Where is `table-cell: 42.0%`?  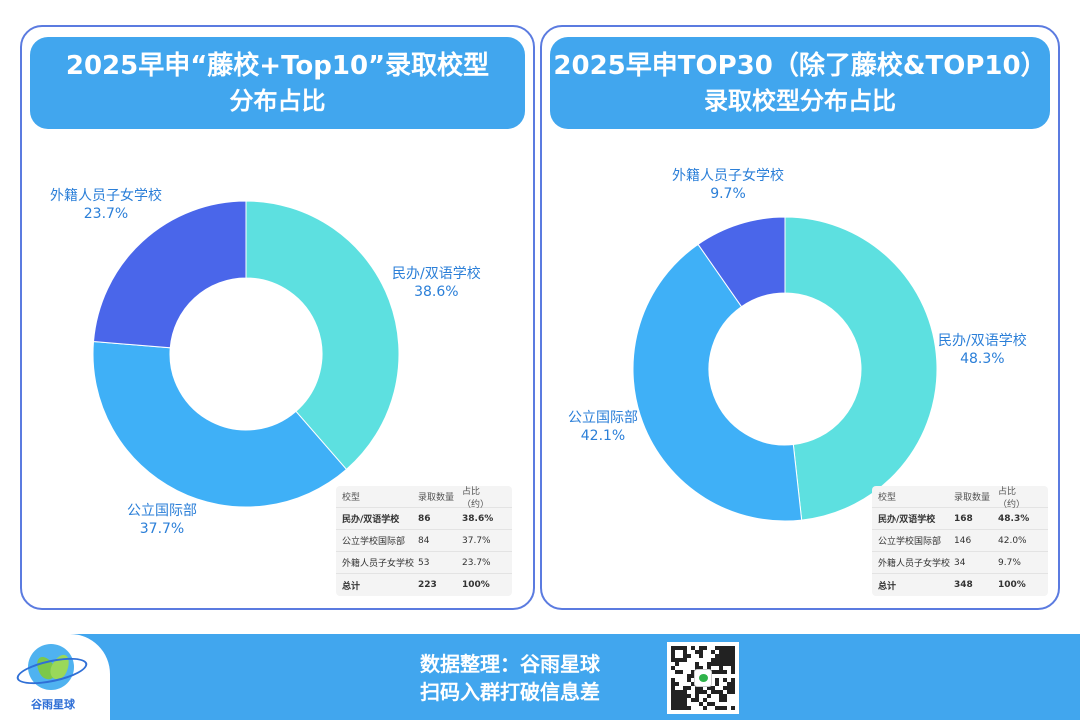 table-cell: 42.0% is located at coordinates (1012, 540).